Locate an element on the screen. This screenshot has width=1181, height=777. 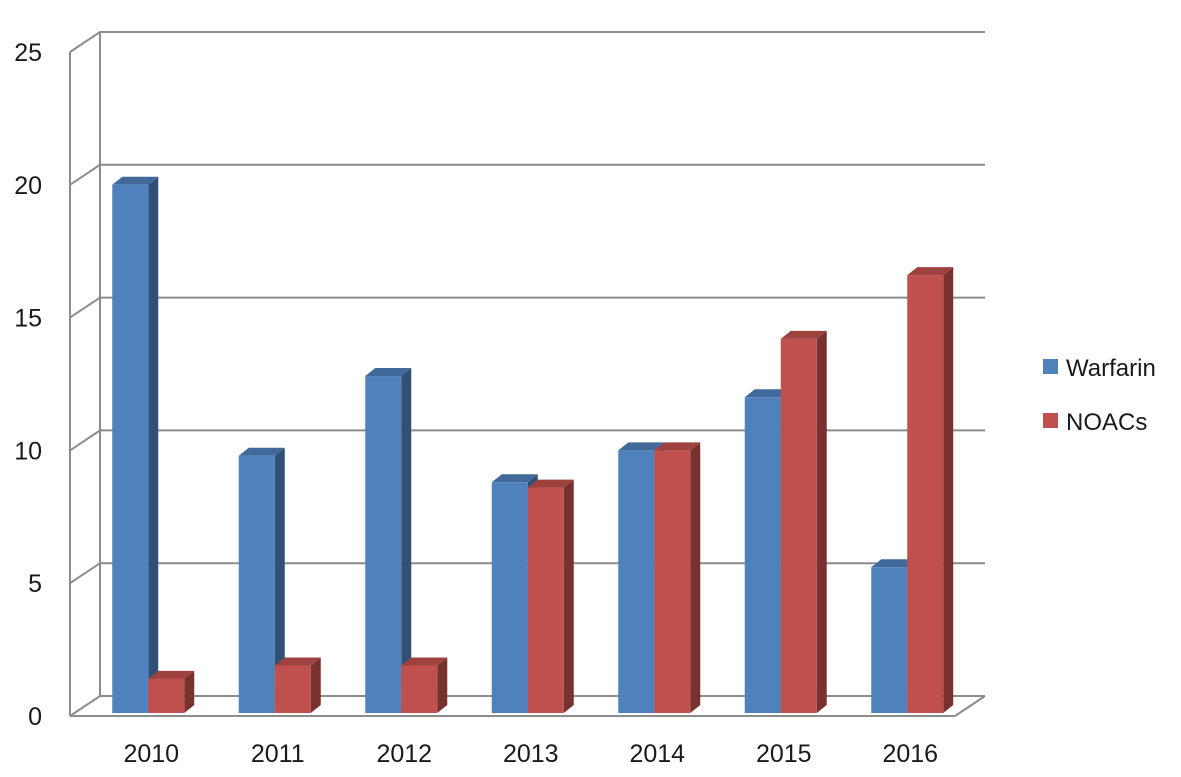
x-axis-tick-labels: 2010 2011 2012 2013 2014 2015 2016 is located at coordinates (530, 754).